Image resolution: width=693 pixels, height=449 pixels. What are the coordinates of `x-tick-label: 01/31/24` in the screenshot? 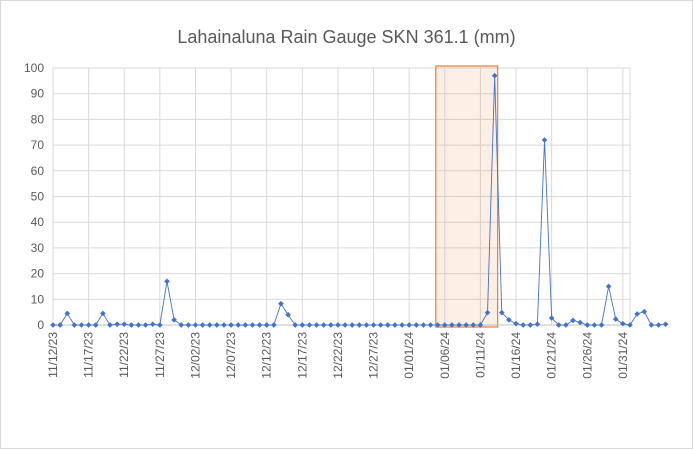 It's located at (623, 355).